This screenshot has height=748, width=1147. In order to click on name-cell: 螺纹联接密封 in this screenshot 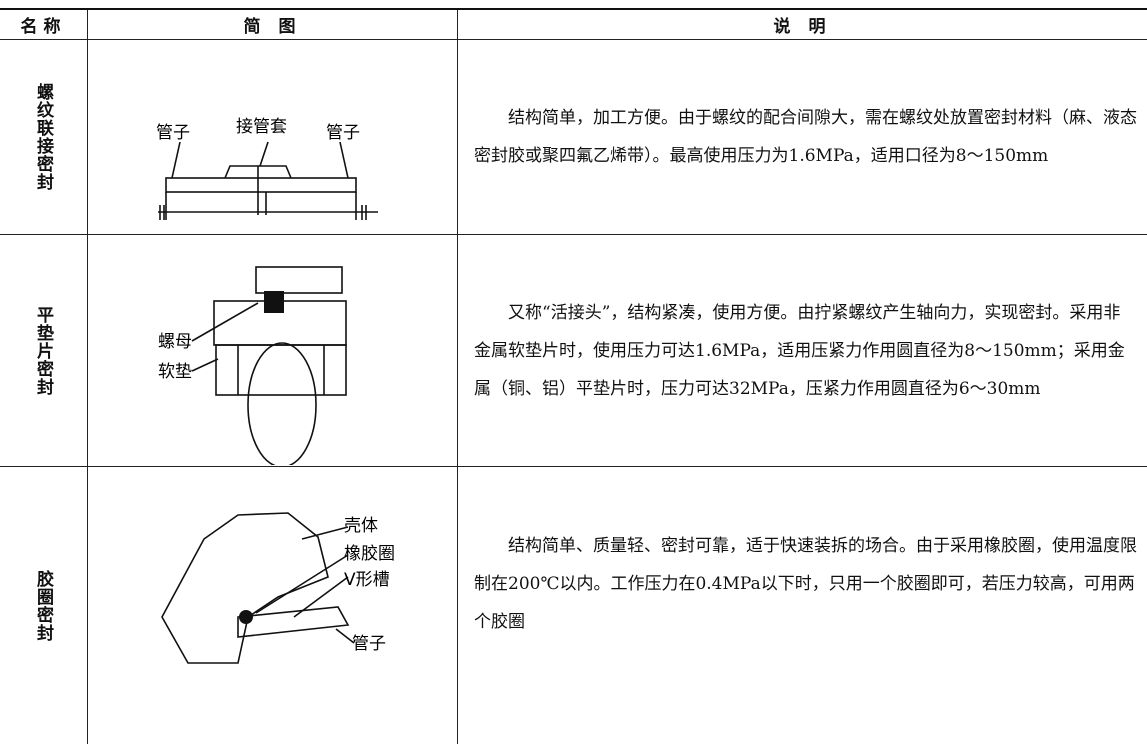, I will do `click(44, 137)`.